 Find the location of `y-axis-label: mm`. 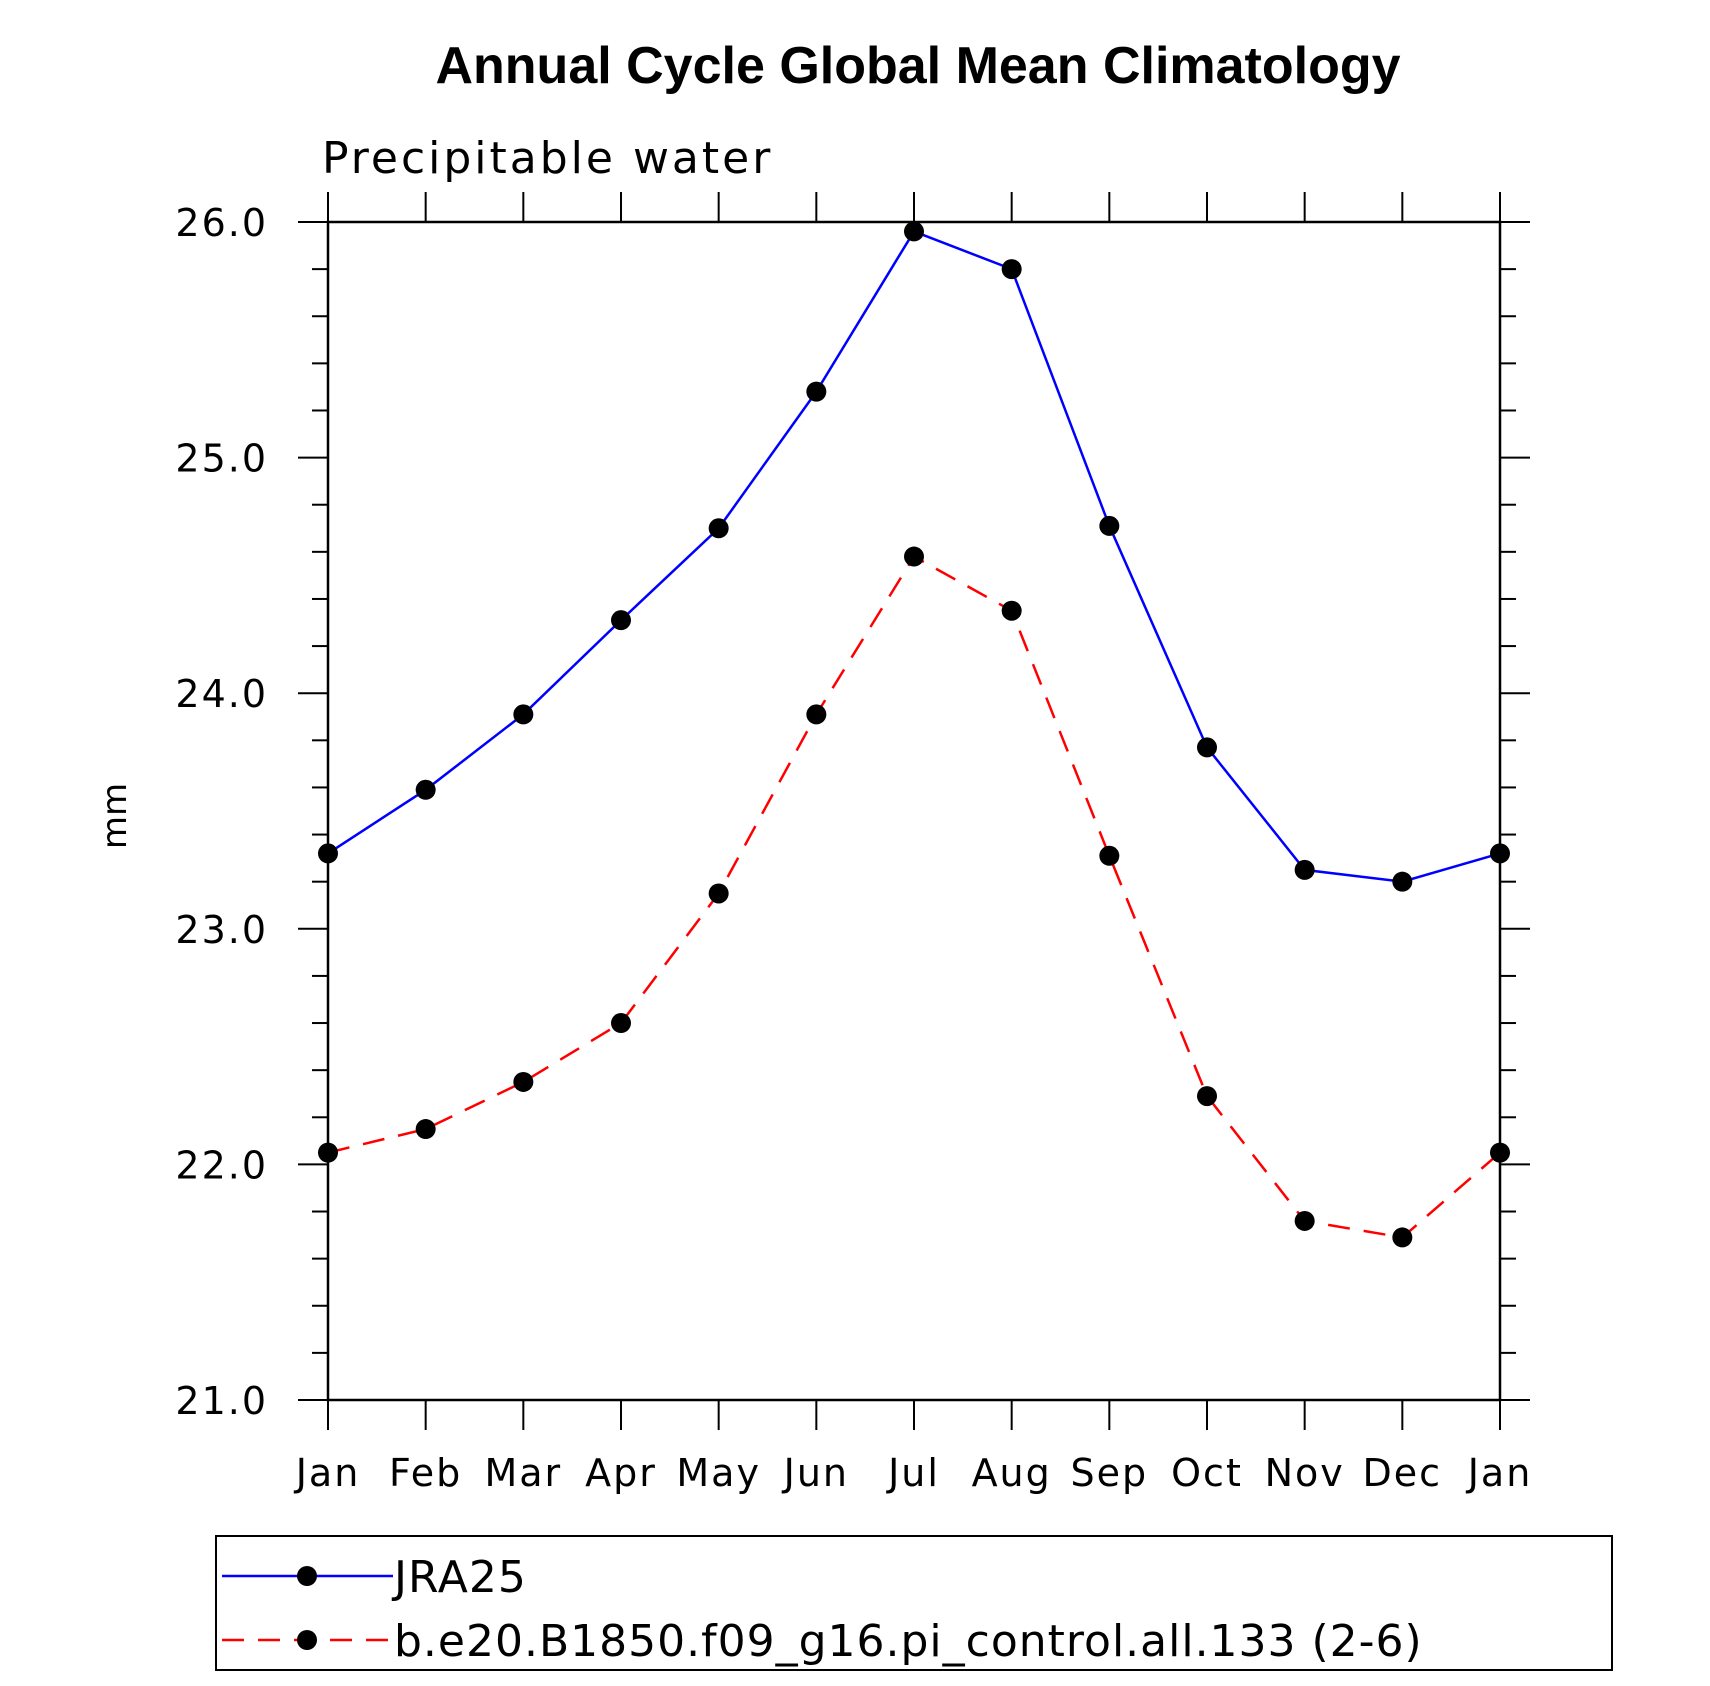

y-axis-label: mm is located at coordinates (115, 816).